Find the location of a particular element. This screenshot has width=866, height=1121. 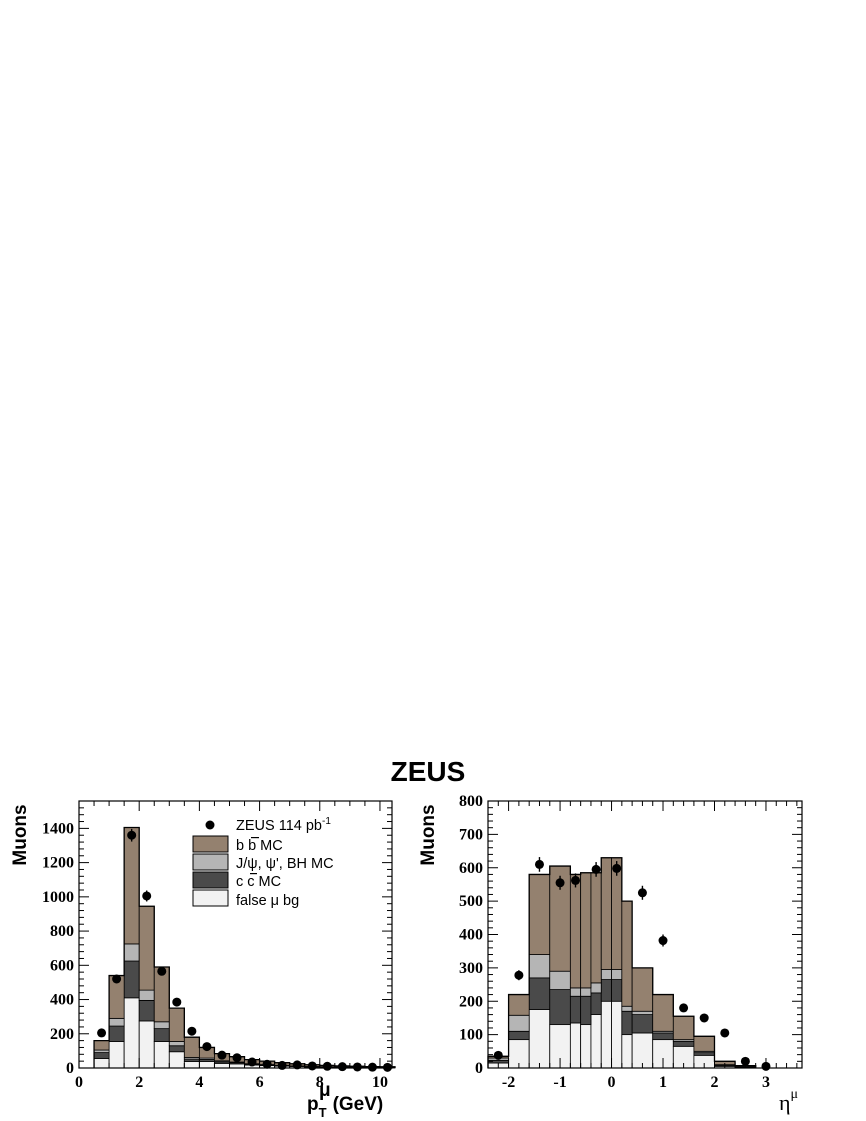

pt-x-axis-label-sub: T is located at coordinates (323, 1112).